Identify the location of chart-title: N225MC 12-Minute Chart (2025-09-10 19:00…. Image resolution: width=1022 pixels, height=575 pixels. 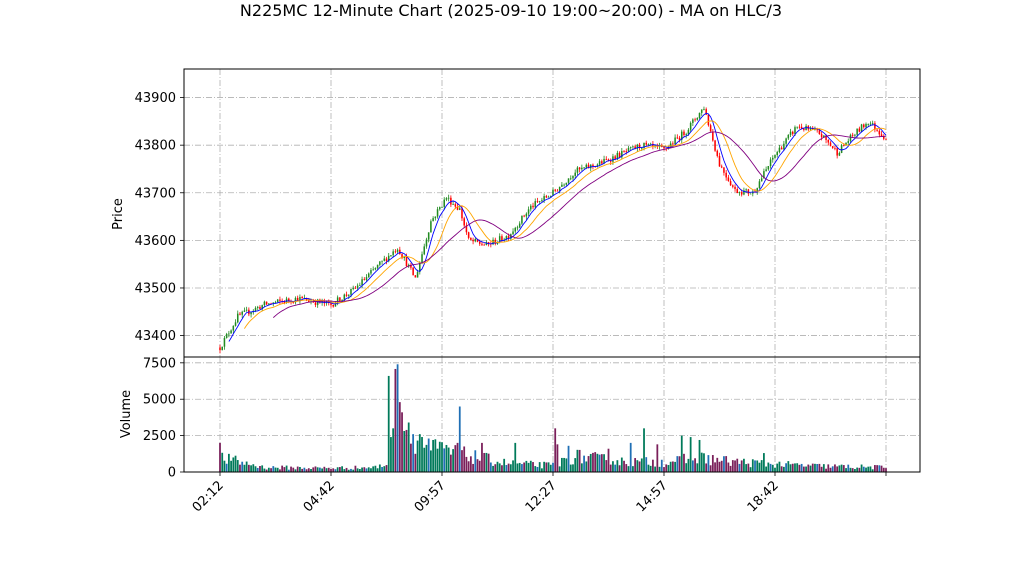
(511, 10).